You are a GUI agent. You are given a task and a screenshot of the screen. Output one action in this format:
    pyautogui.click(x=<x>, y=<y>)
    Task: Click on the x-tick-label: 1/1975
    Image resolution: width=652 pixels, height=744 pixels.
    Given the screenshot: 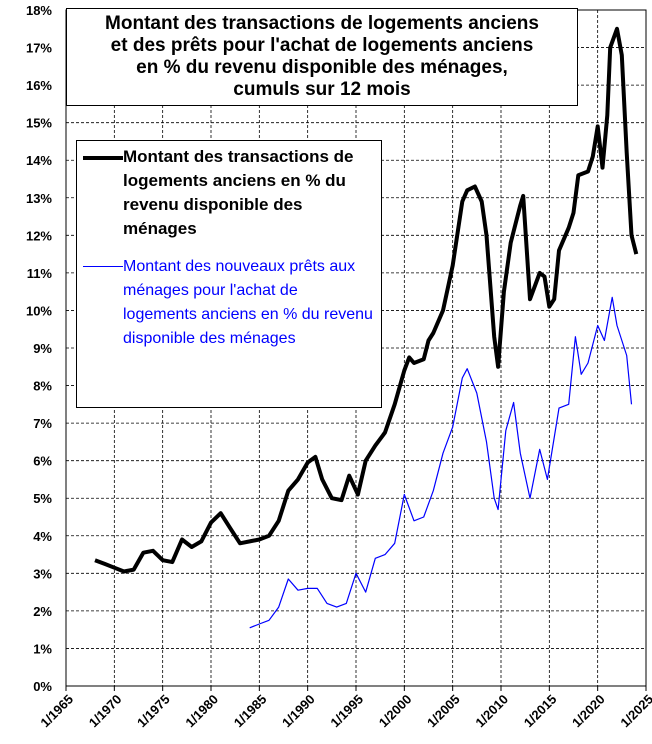 What is the action you would take?
    pyautogui.click(x=153, y=711)
    